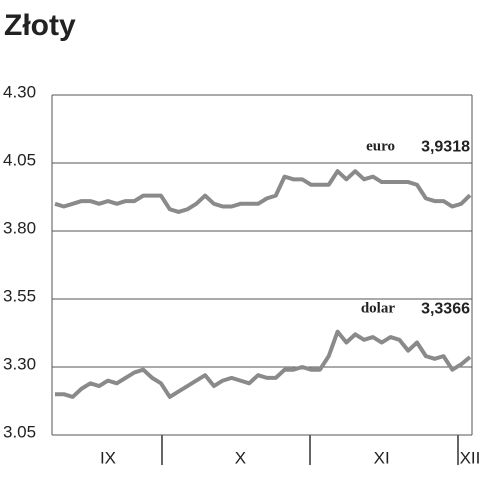 This screenshot has height=480, width=484. I want to click on y-tick-label: 3.55, so click(19, 295).